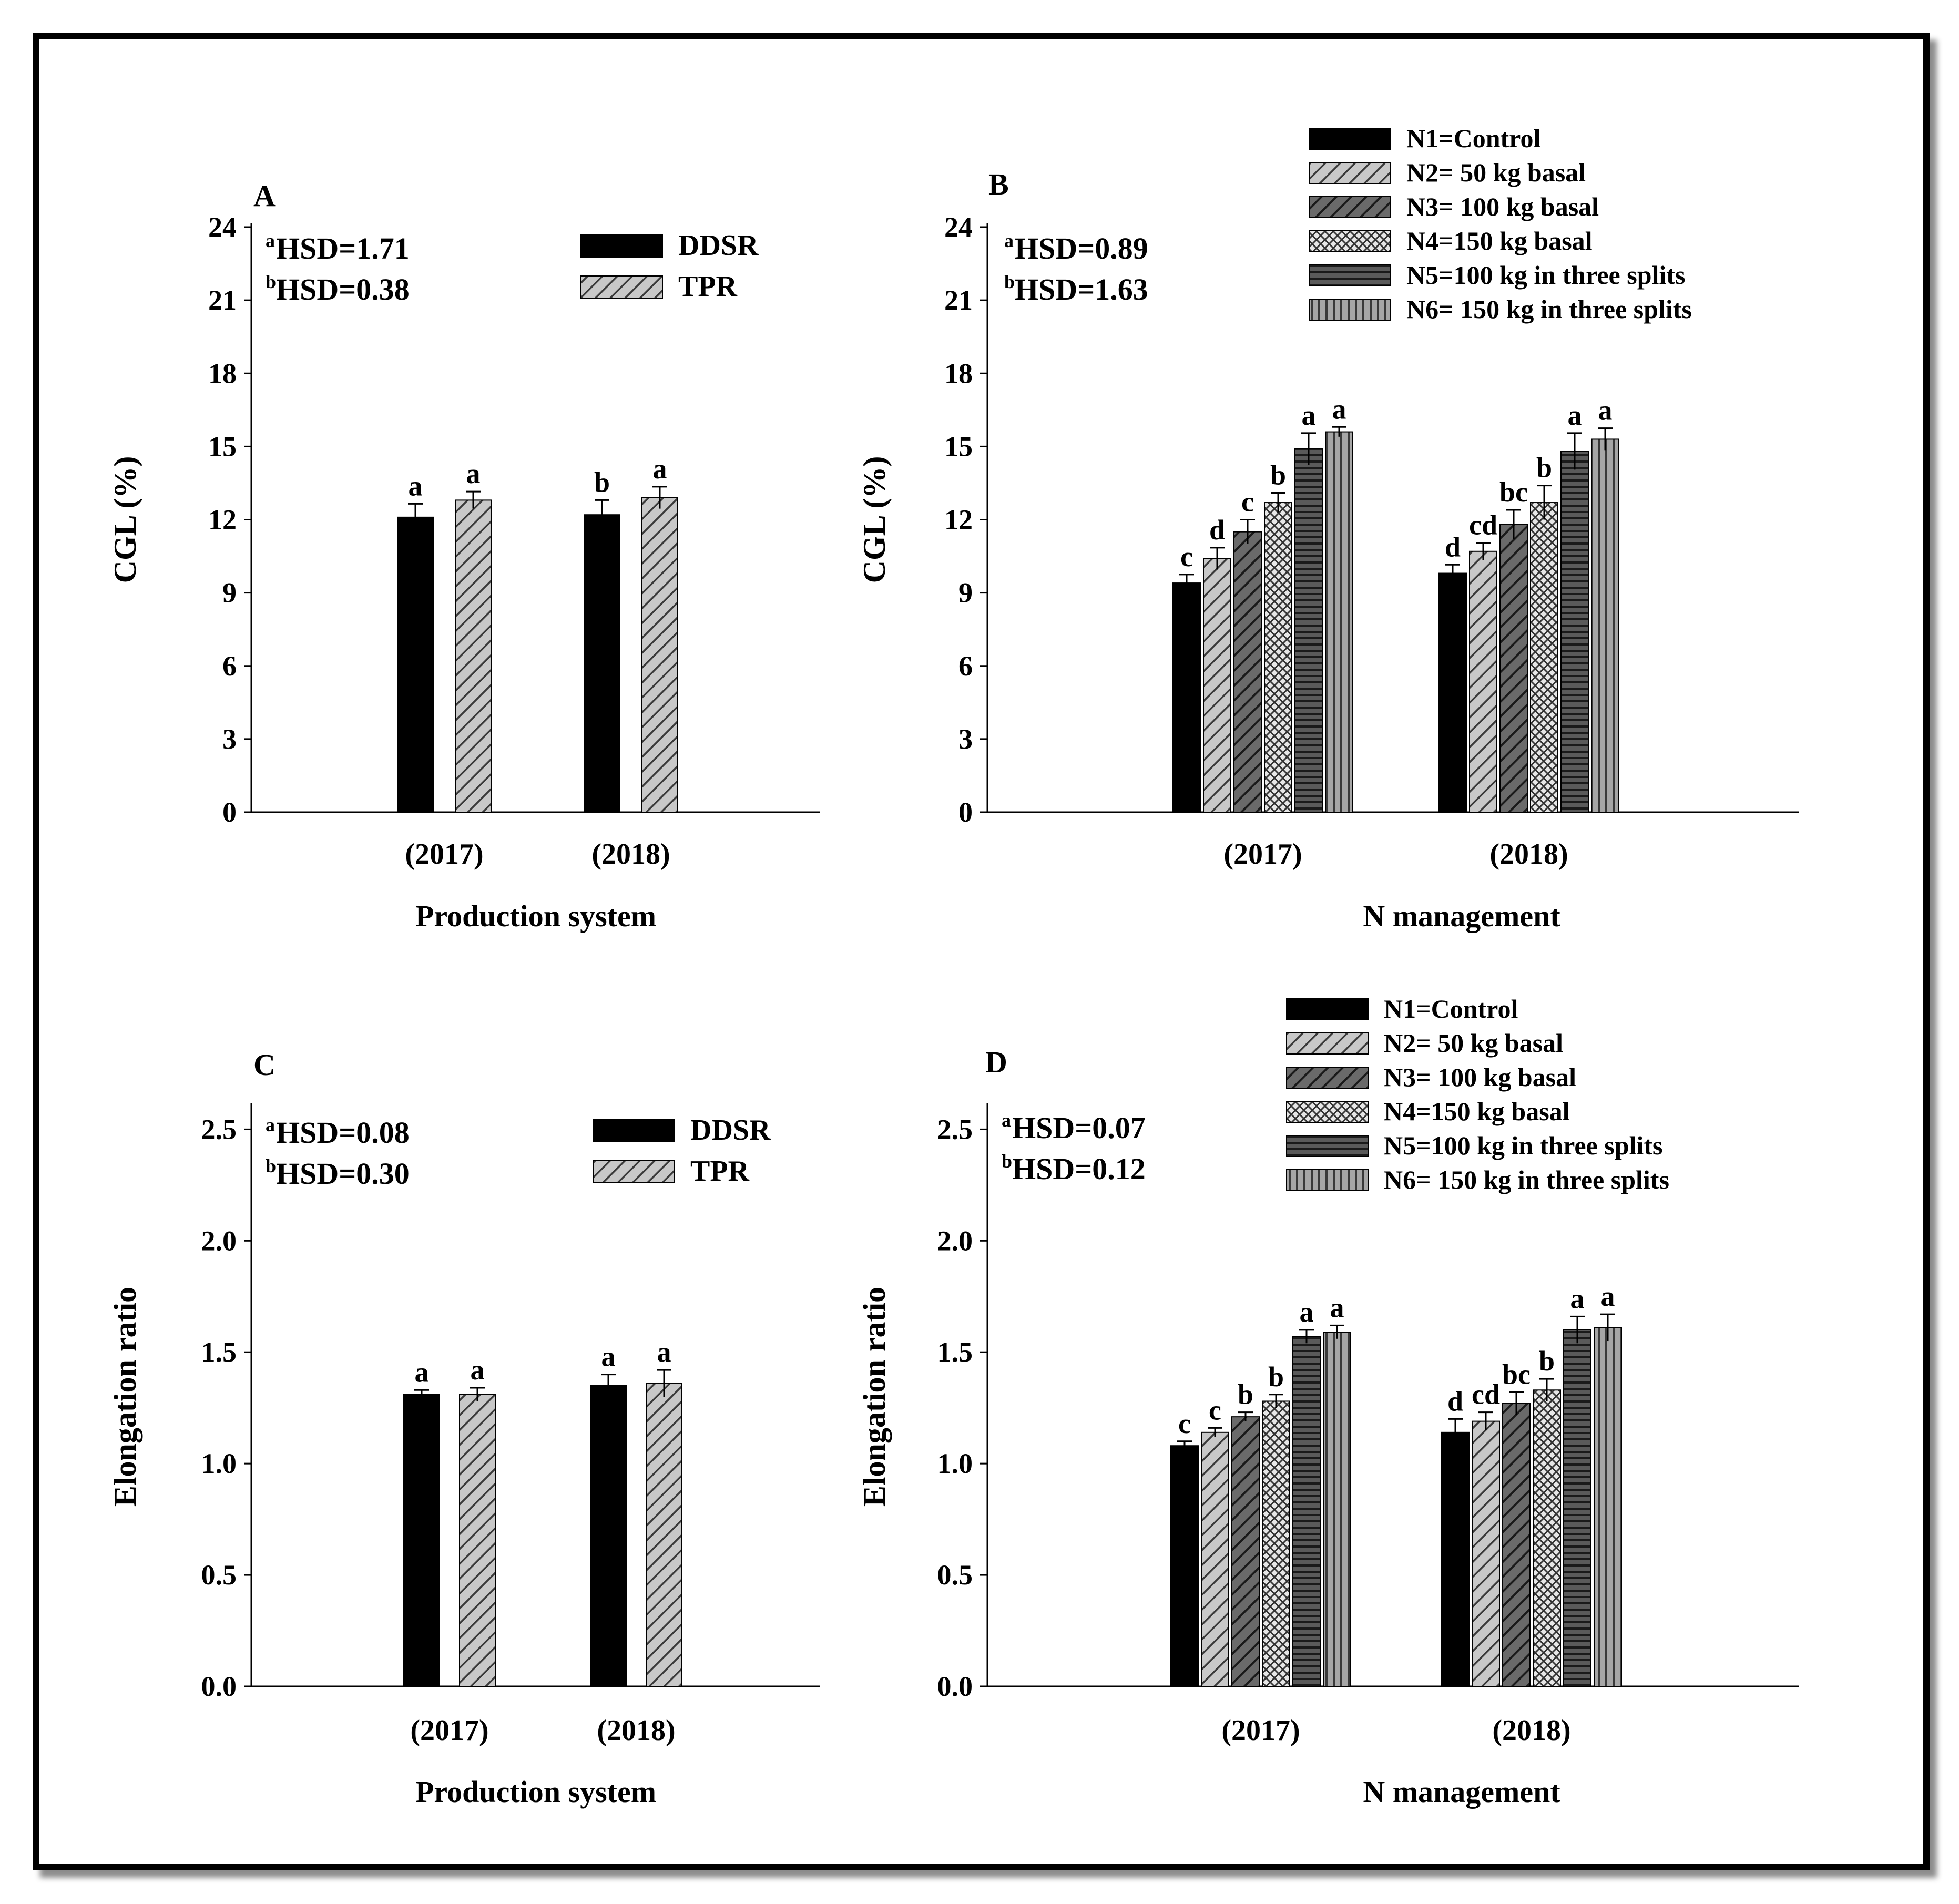 The image size is (1959, 1904). Describe the element at coordinates (222, 446) in the screenshot. I see `y-tick-label: 15` at that location.